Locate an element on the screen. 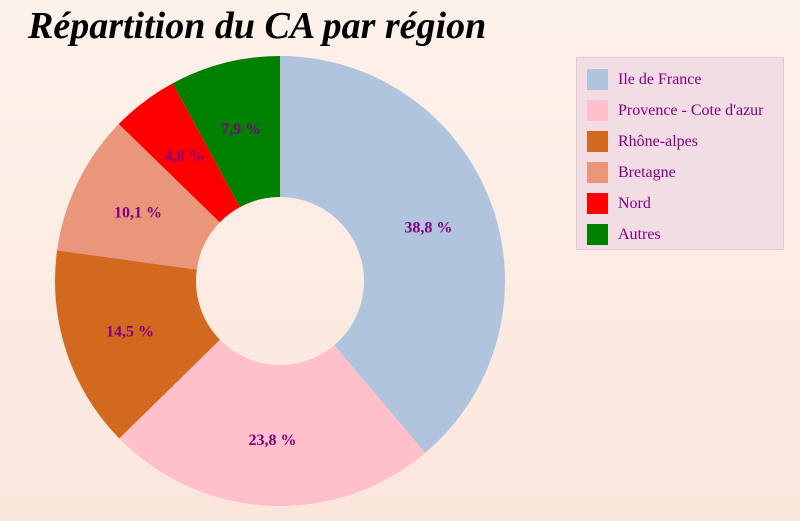 Image resolution: width=800 pixels, height=521 pixels. data-label: 14,5 % is located at coordinates (130, 332).